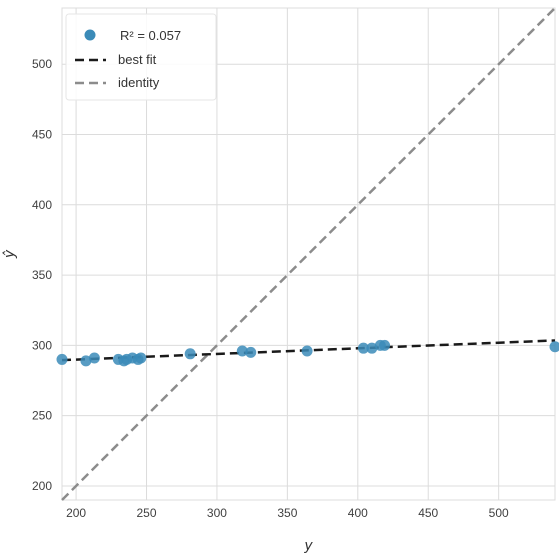 This screenshot has height=555, width=559. What do you see at coordinates (287, 513) in the screenshot?
I see `x-tick-label: 350` at bounding box center [287, 513].